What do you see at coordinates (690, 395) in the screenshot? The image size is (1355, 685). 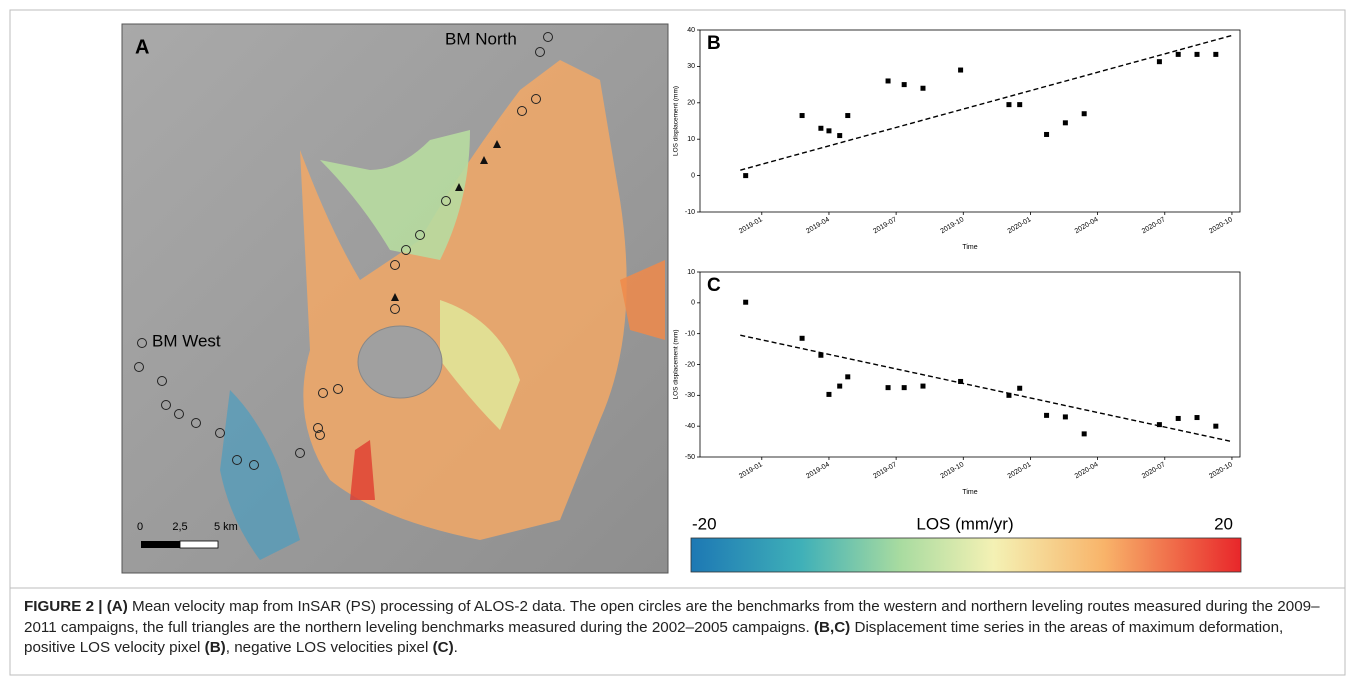 I see `y-tick-label: -30` at bounding box center [690, 395].